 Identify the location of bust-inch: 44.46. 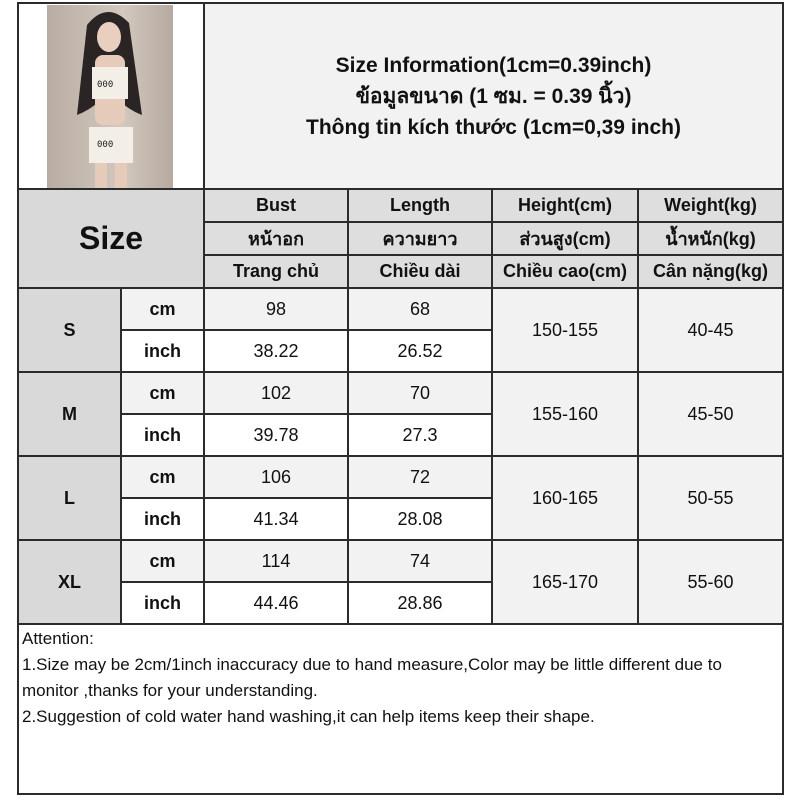
(276, 603).